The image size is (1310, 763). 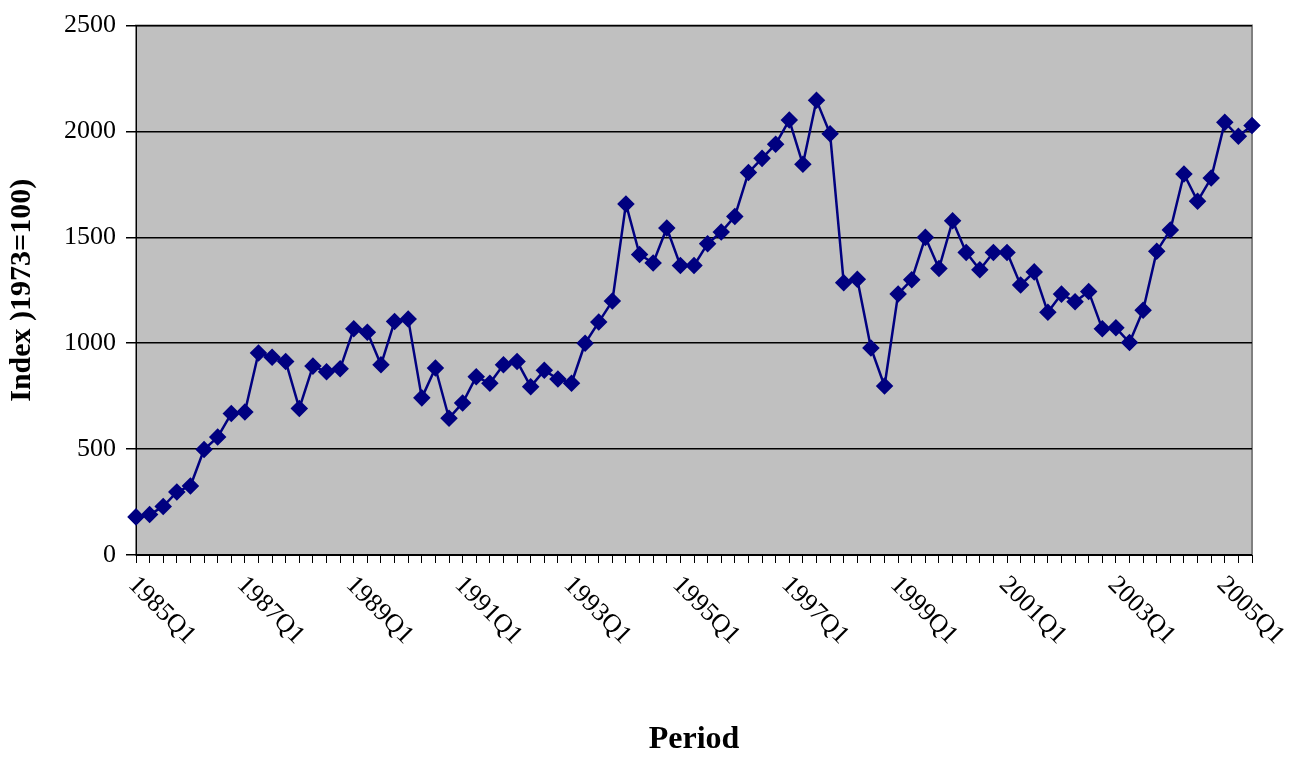 I want to click on y-tick-label: 500, so click(x=96, y=447).